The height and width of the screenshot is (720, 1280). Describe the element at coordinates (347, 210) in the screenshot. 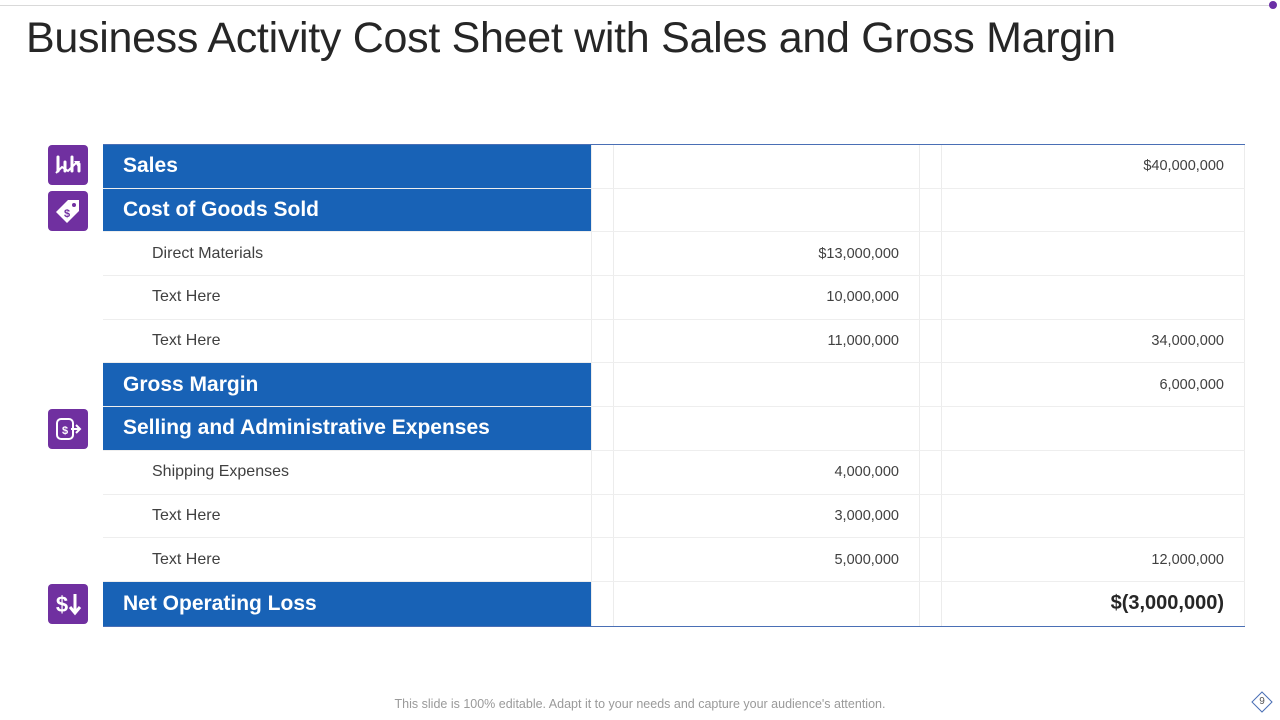

I see `row-label-cost-of-goods-sold: Cost of Goods Sold` at that location.